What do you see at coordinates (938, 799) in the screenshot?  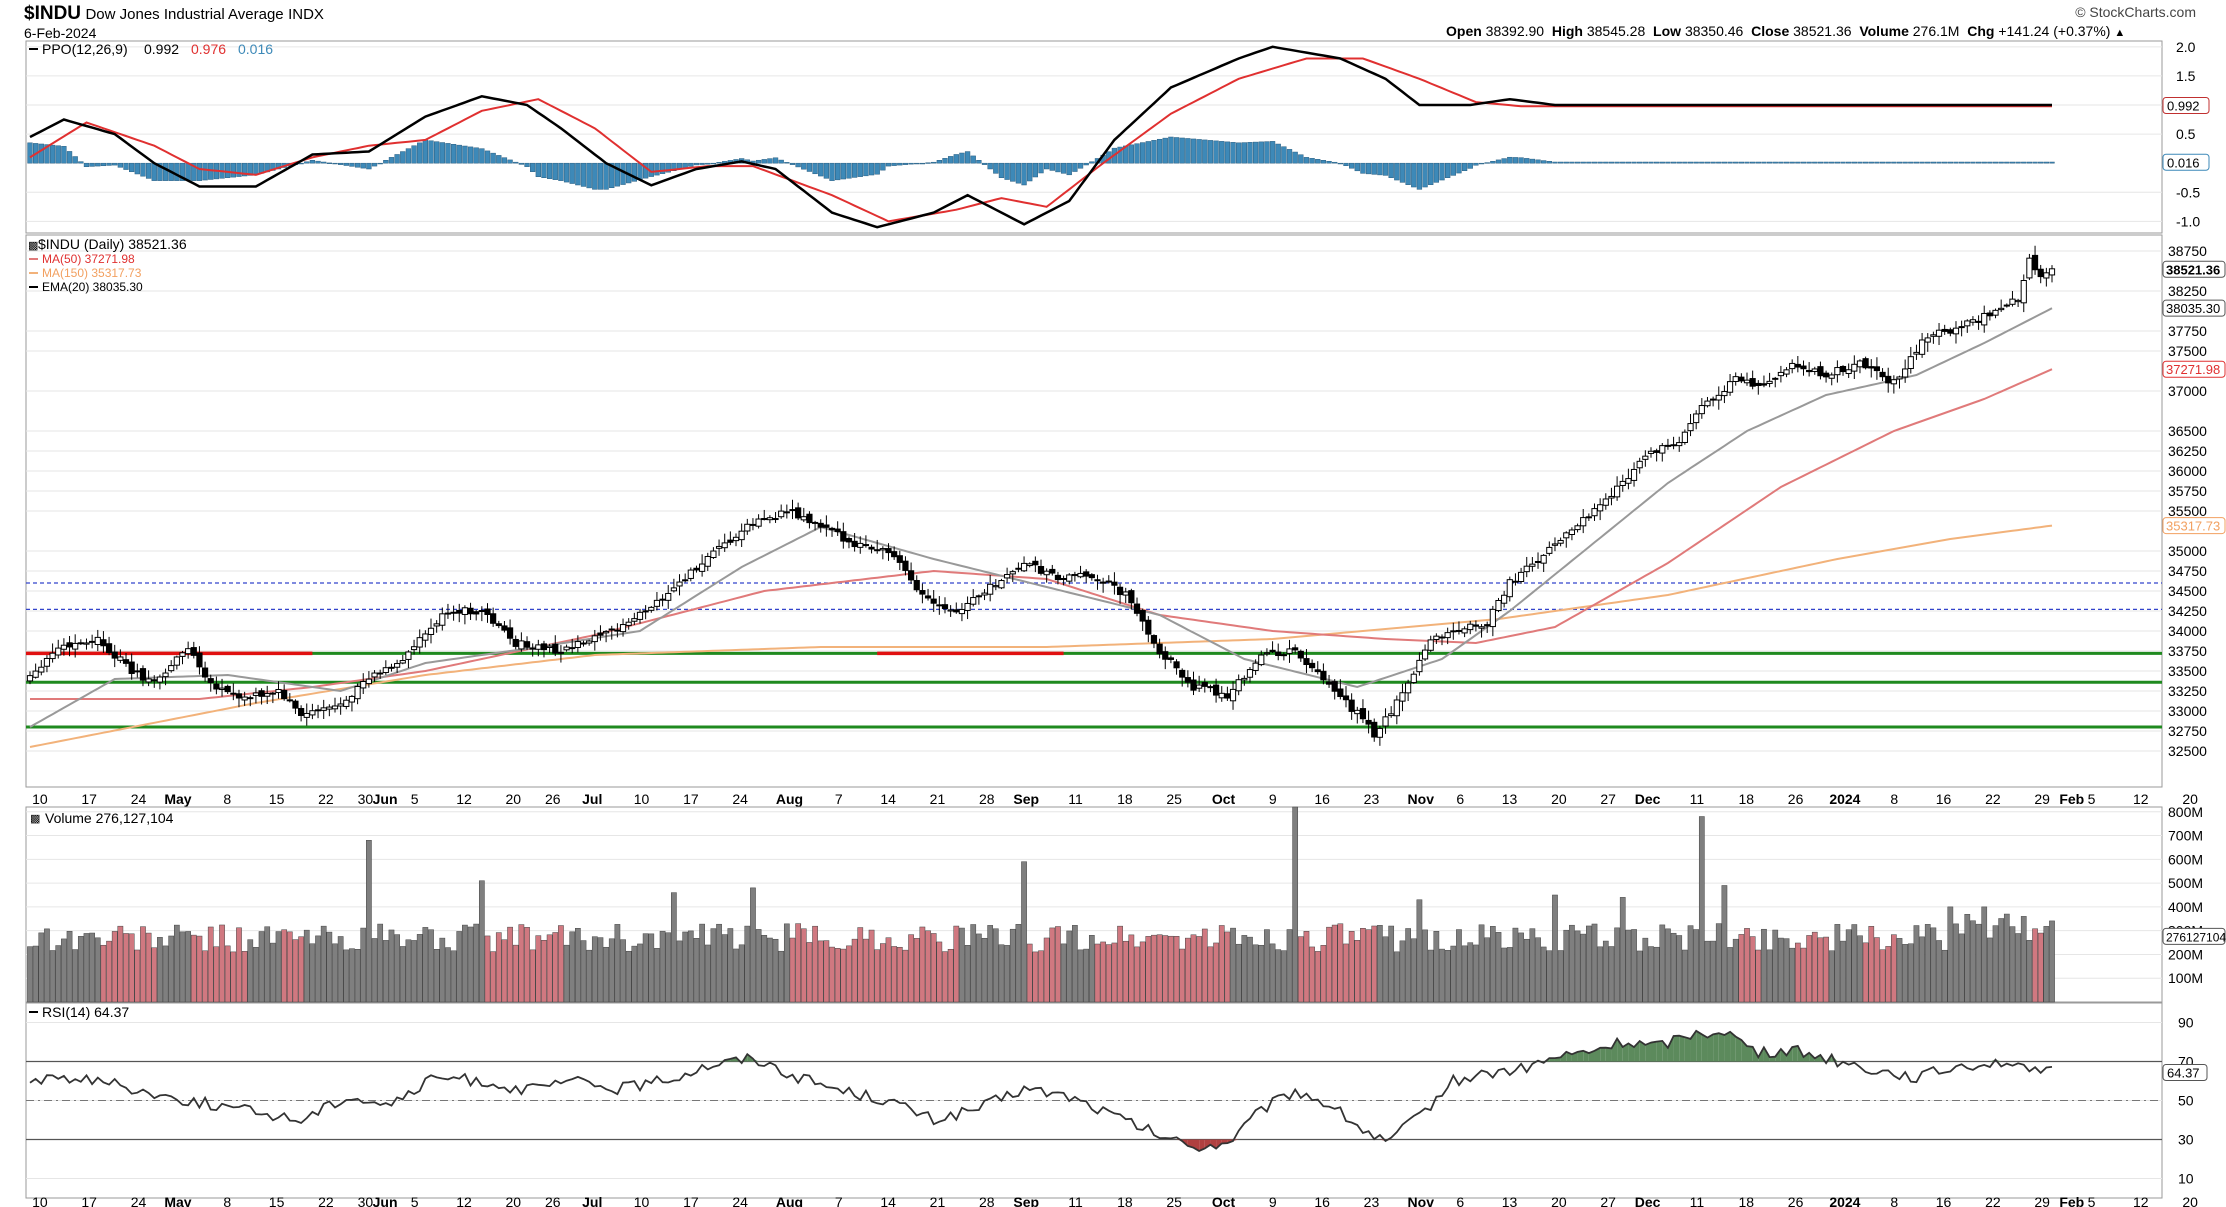 I see `x-tick-label: 21` at bounding box center [938, 799].